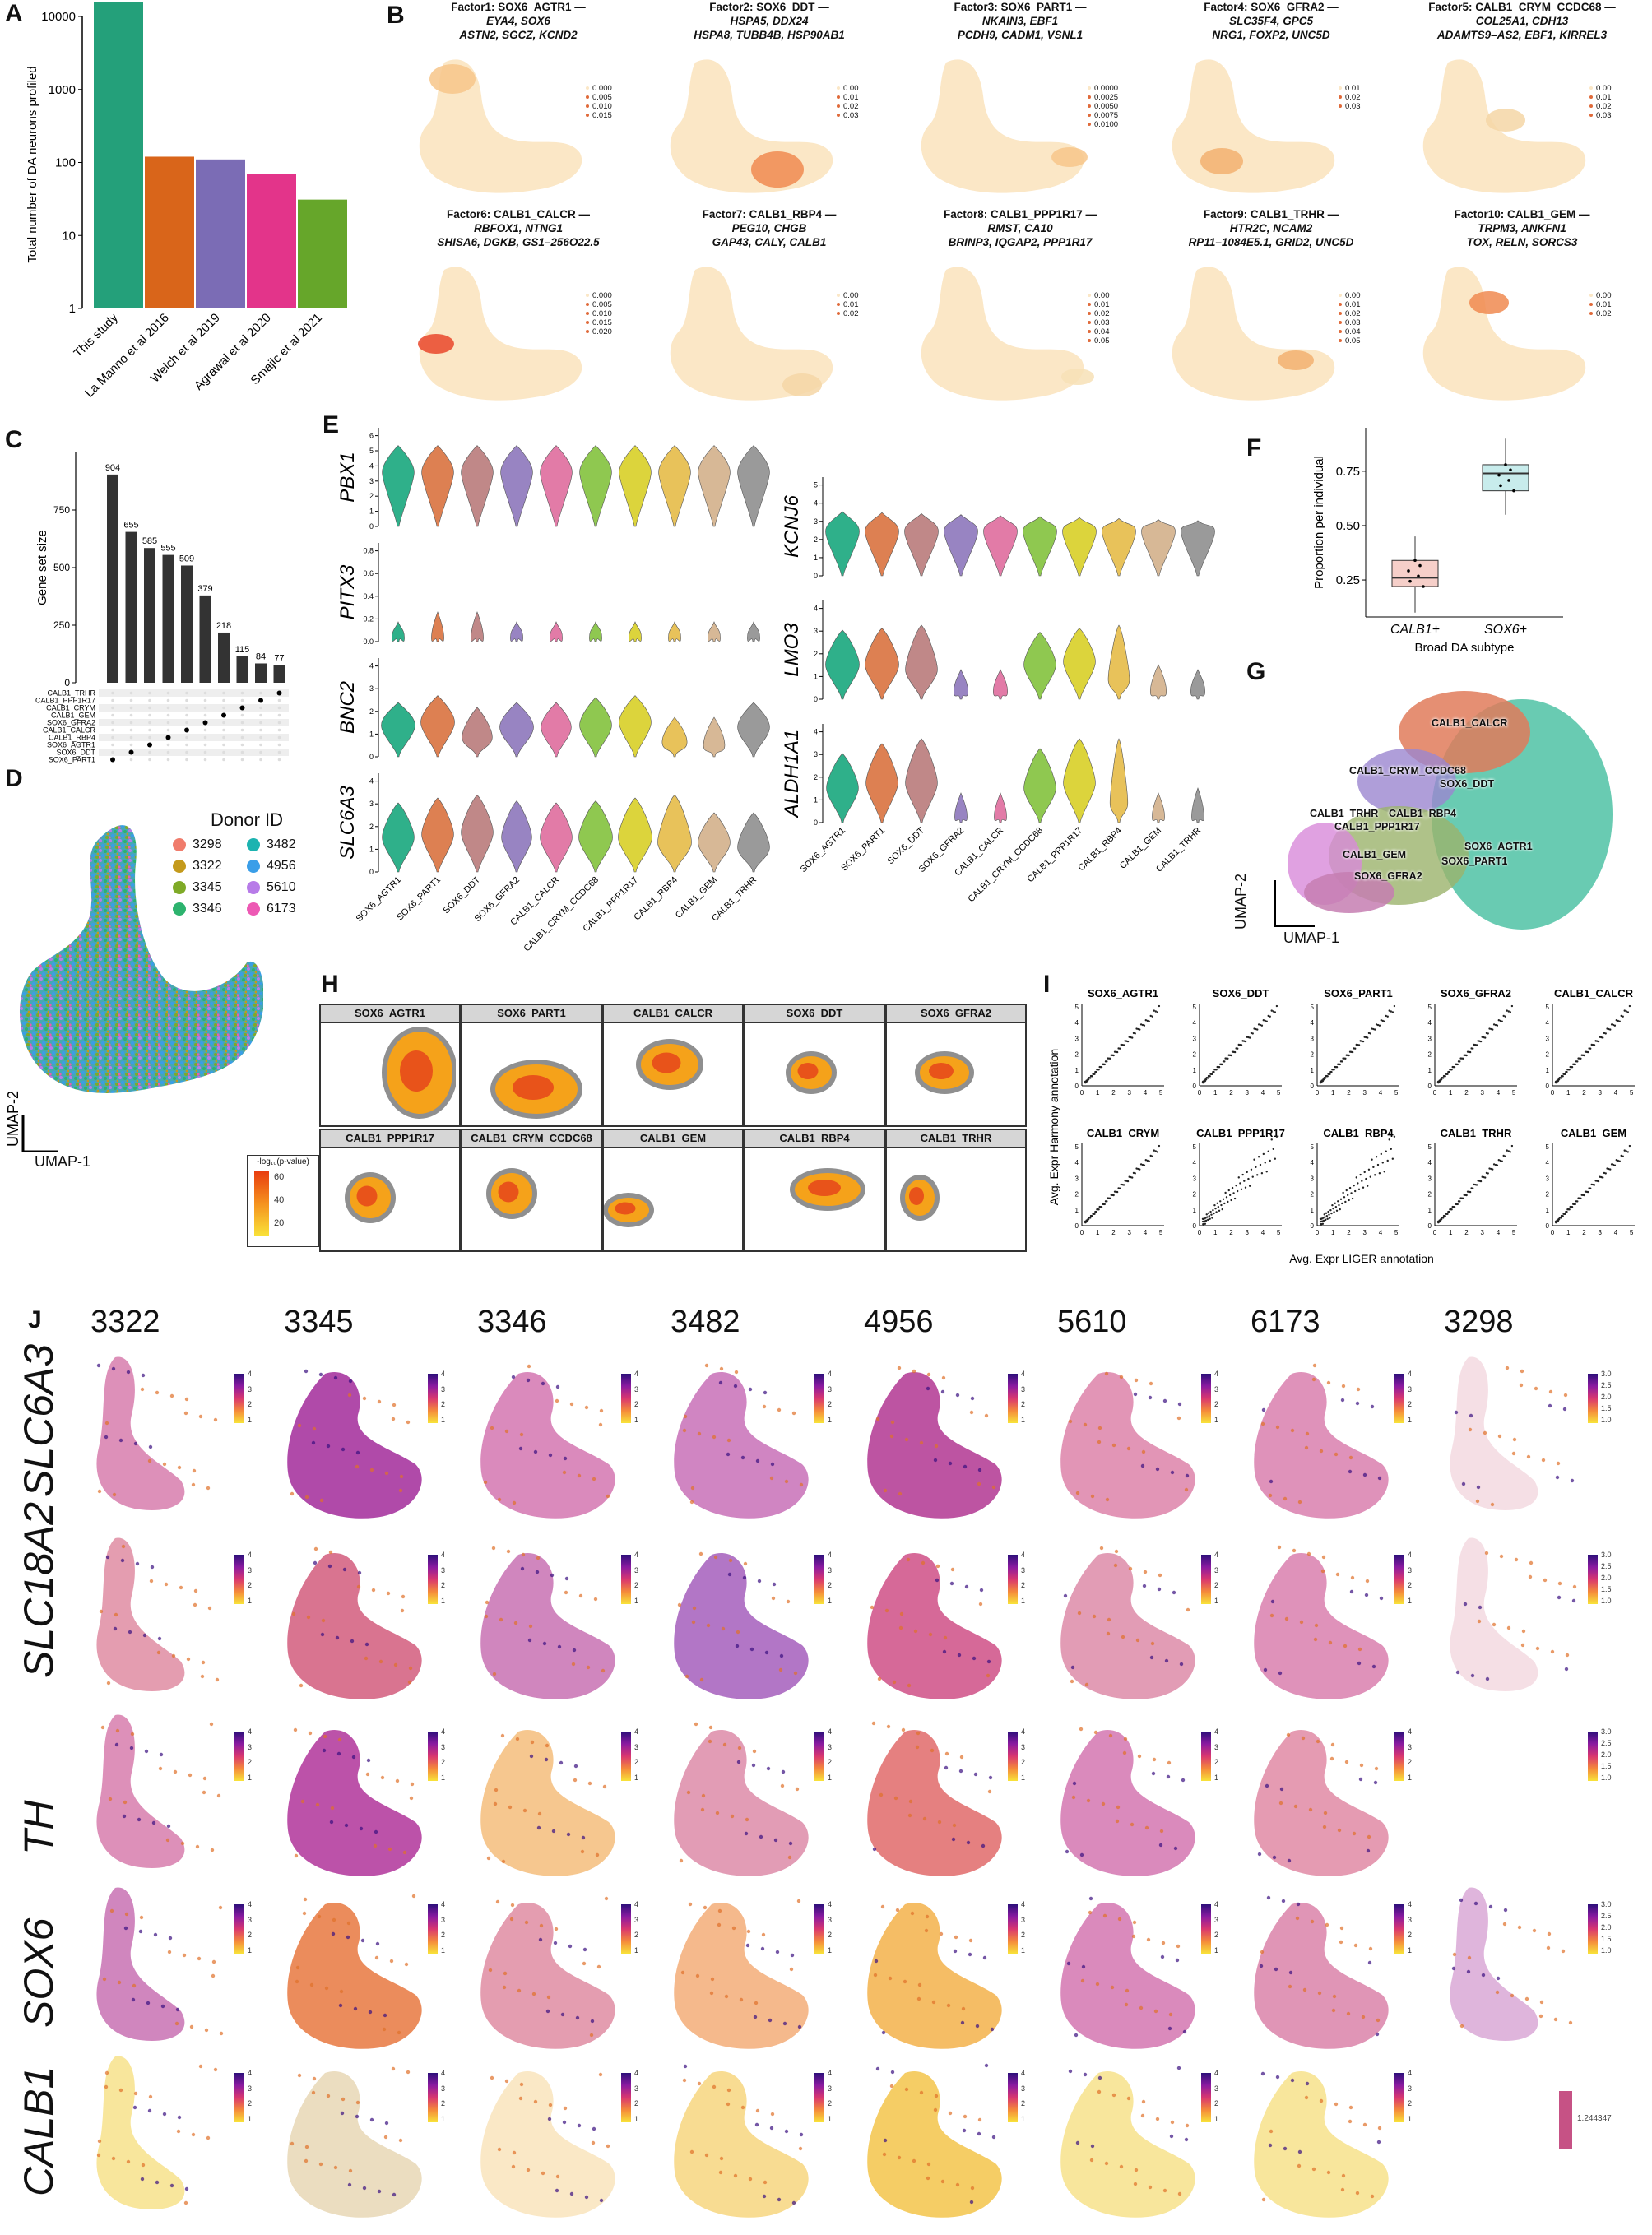 Image resolution: width=1652 pixels, height=2235 pixels. I want to click on tick-label-j: 0, so click(1430, 1086).